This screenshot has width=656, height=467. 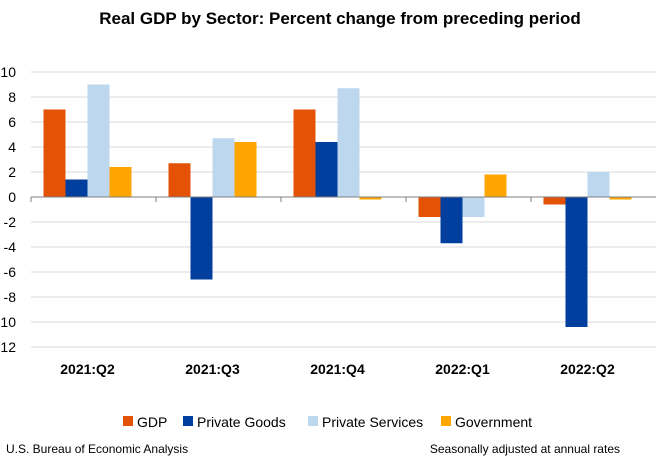 I want to click on legend-label: Private Services, so click(x=372, y=422).